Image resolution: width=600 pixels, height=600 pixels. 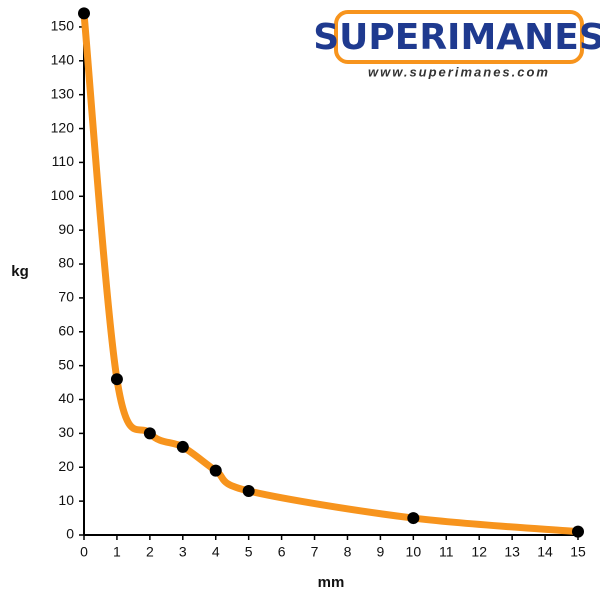 What do you see at coordinates (348, 552) in the screenshot?
I see `x-tick-label: 8` at bounding box center [348, 552].